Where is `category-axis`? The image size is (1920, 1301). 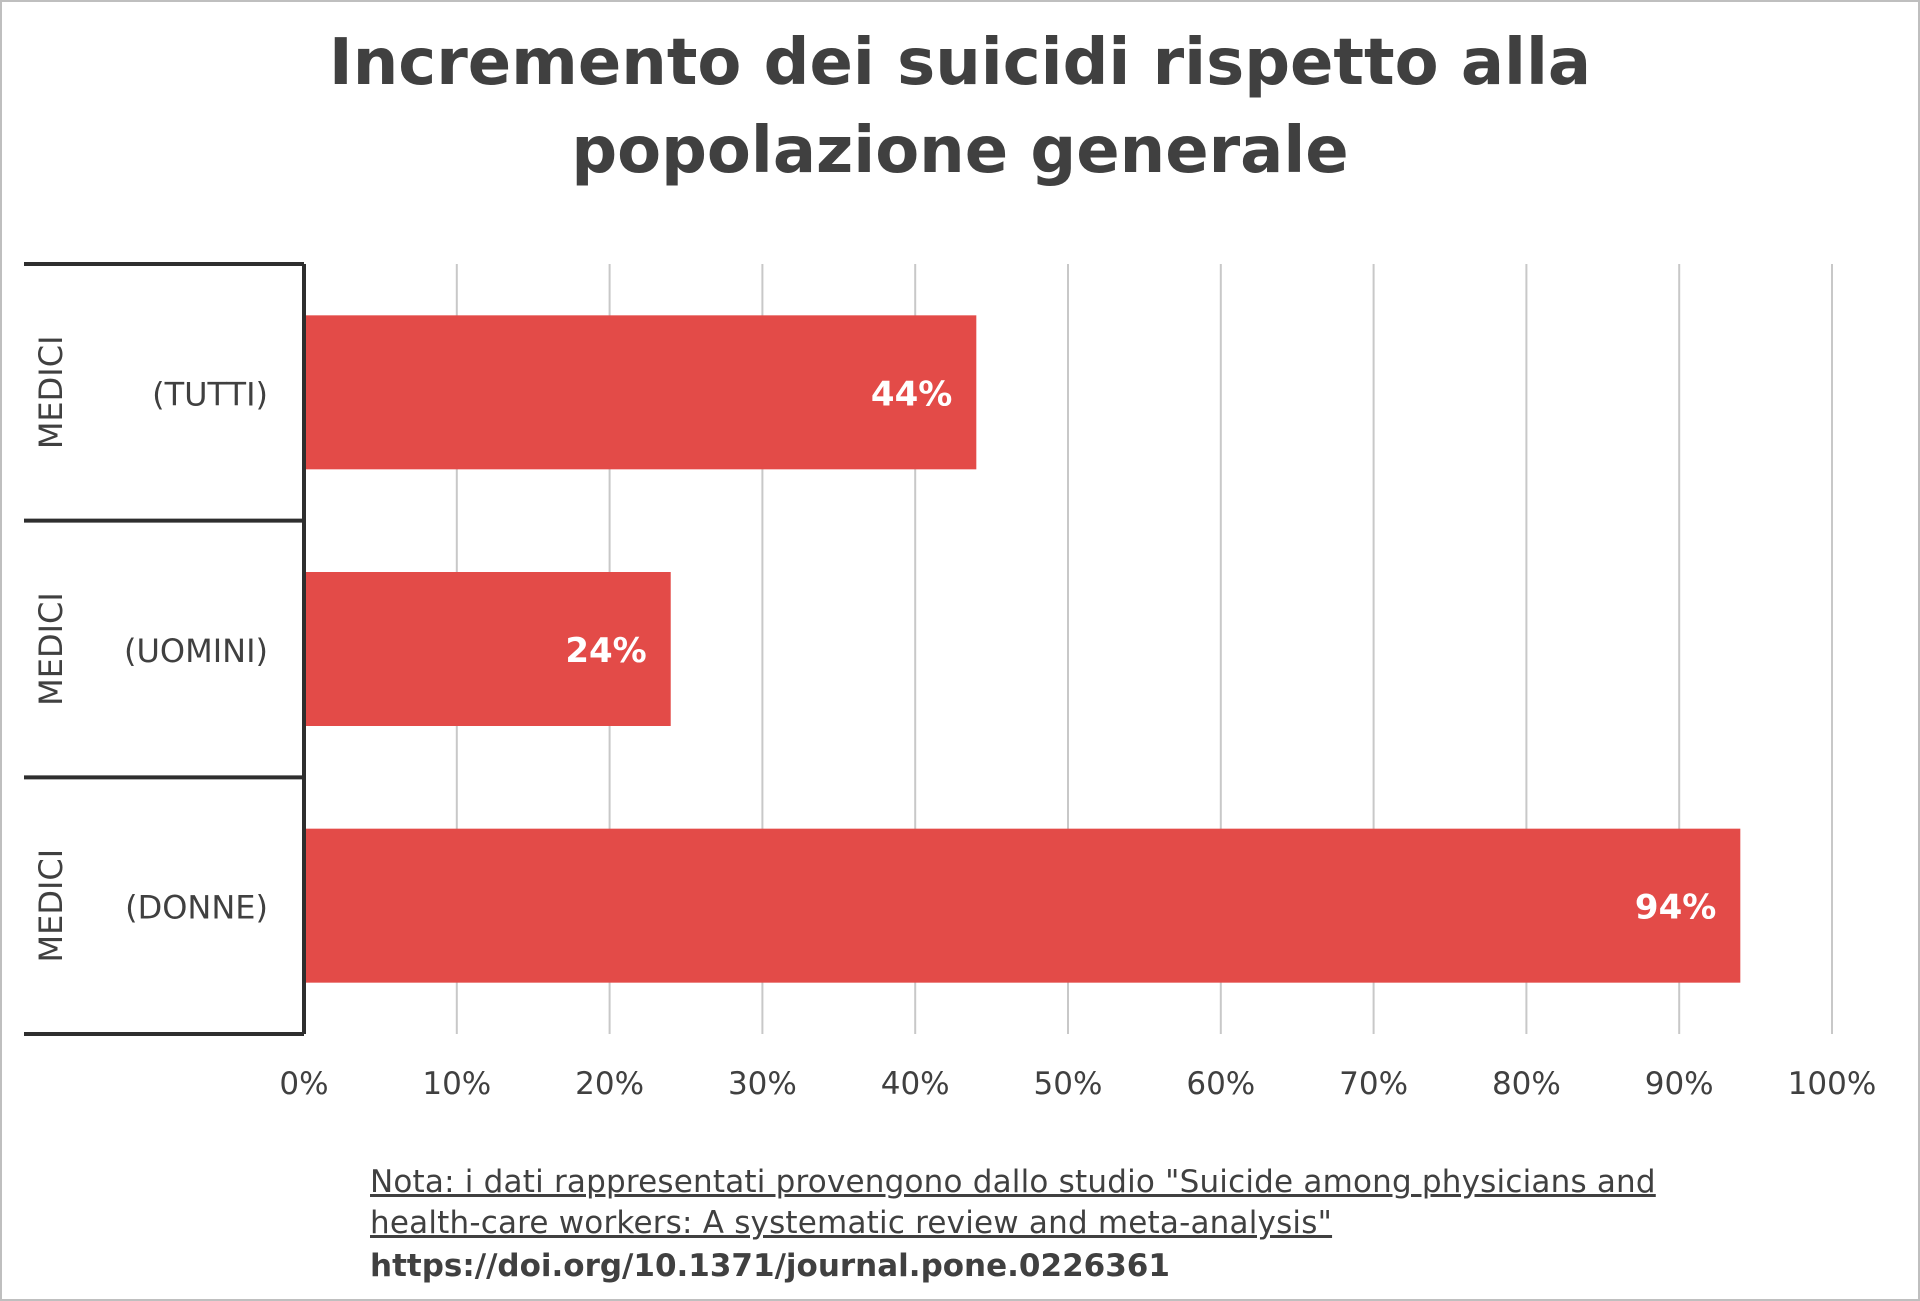 category-axis is located at coordinates (165, 649).